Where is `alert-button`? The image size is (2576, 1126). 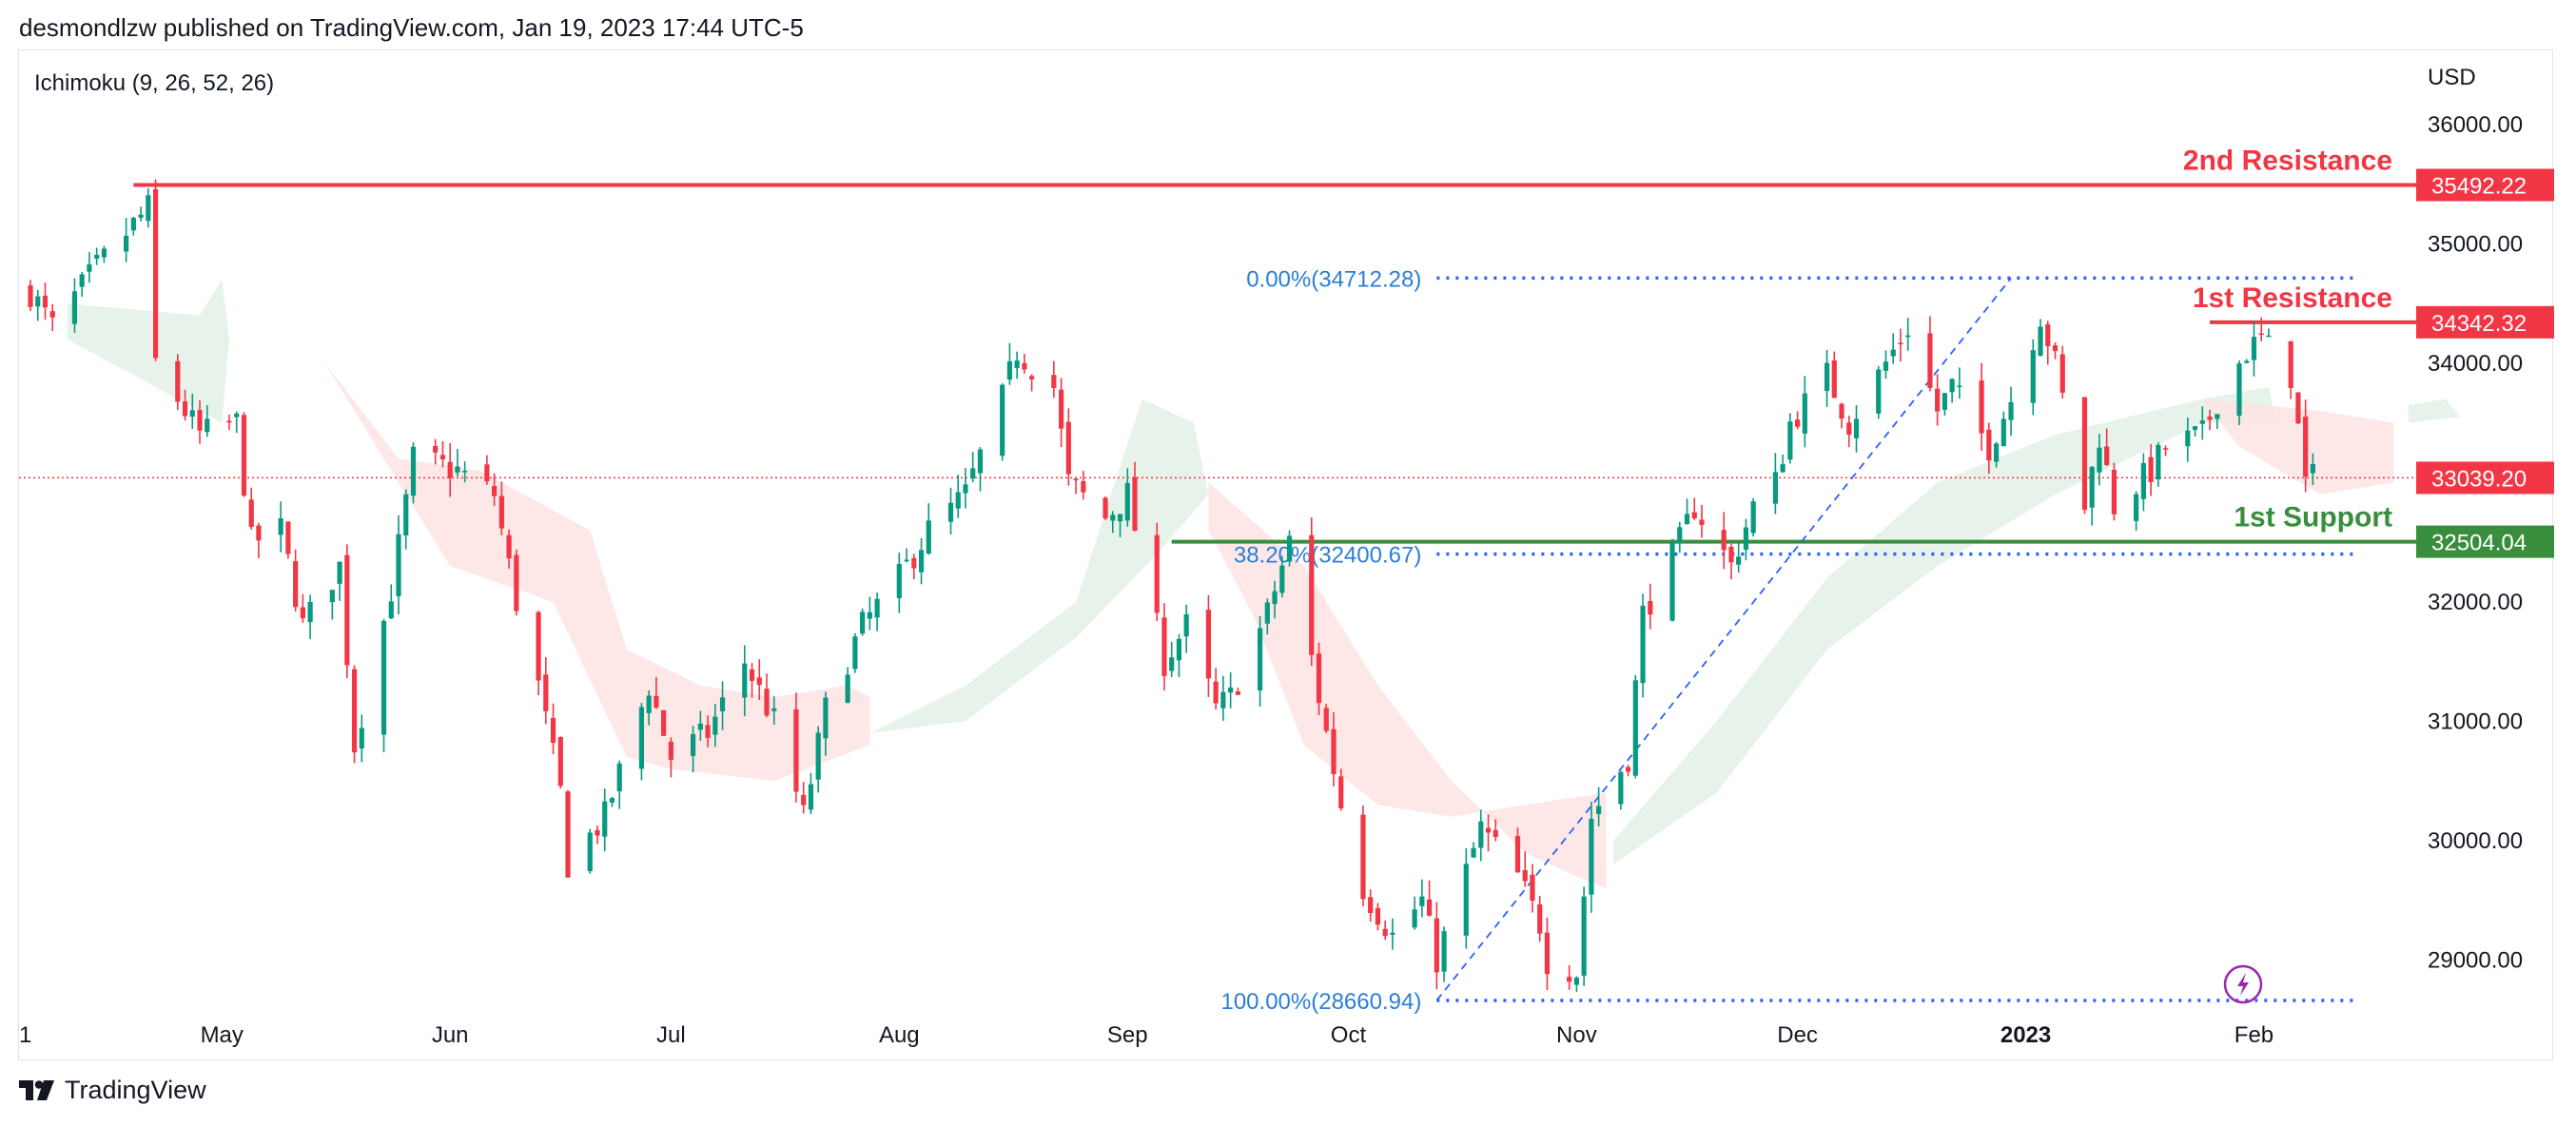
alert-button is located at coordinates (2243, 984).